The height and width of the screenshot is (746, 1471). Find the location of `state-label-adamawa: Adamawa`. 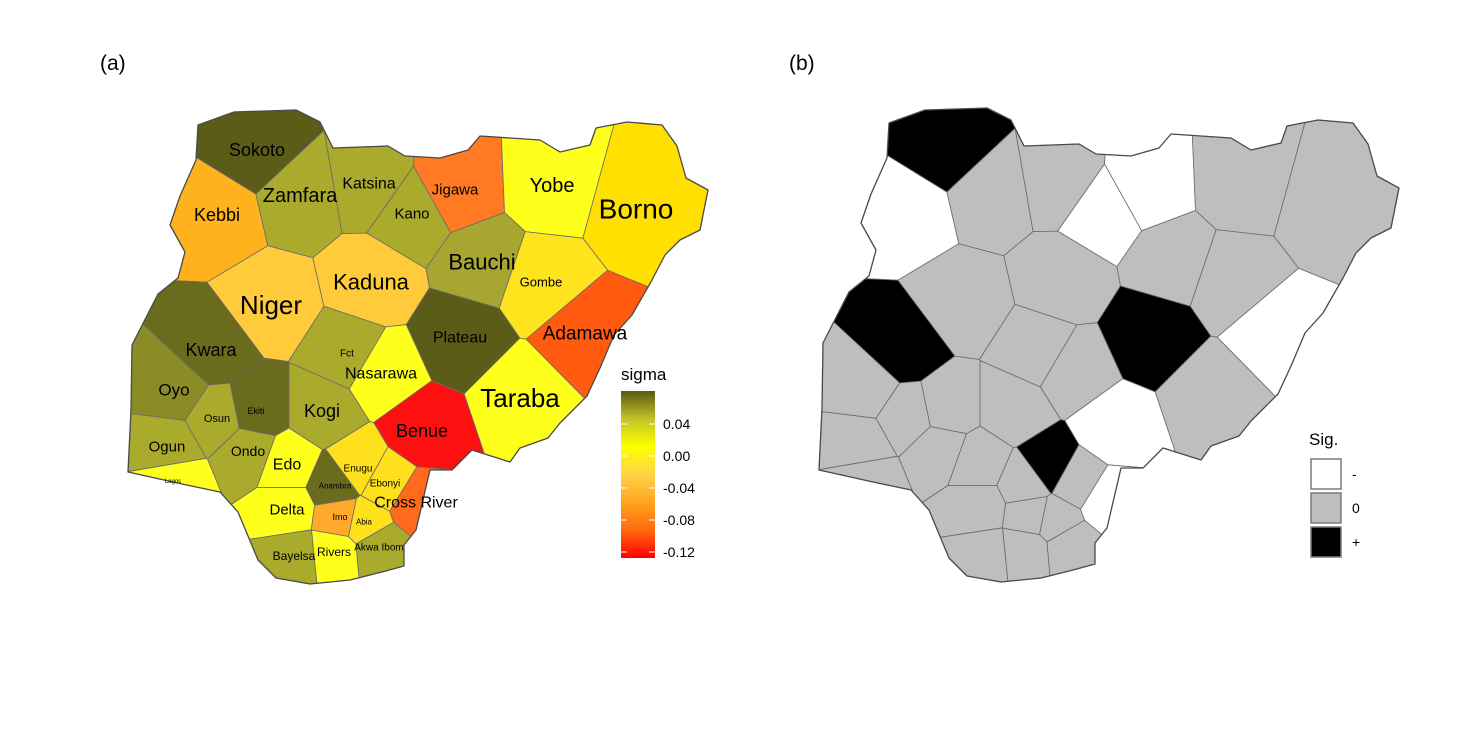

state-label-adamawa: Adamawa is located at coordinates (585, 334).